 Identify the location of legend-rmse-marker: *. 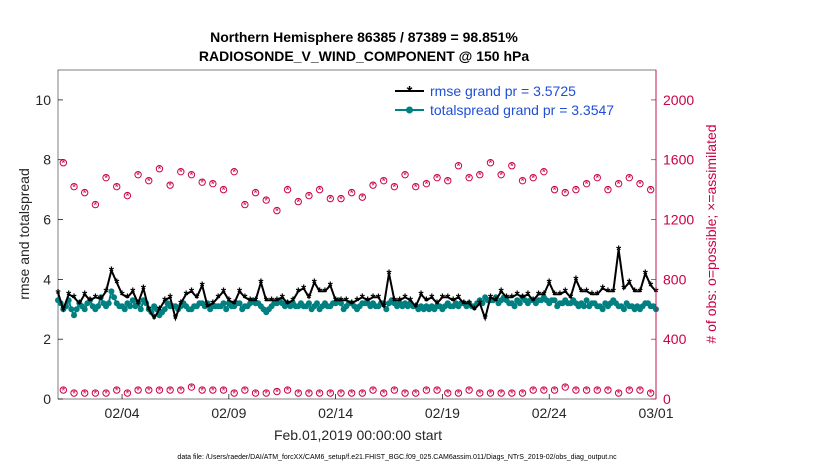
(410, 91).